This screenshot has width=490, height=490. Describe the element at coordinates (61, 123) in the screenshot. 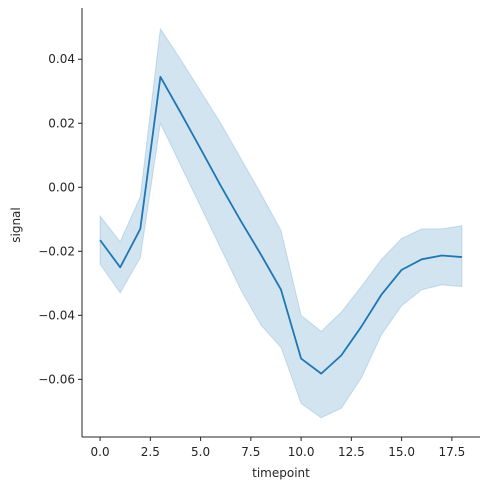

I see `y-tick-label: 0.02` at that location.